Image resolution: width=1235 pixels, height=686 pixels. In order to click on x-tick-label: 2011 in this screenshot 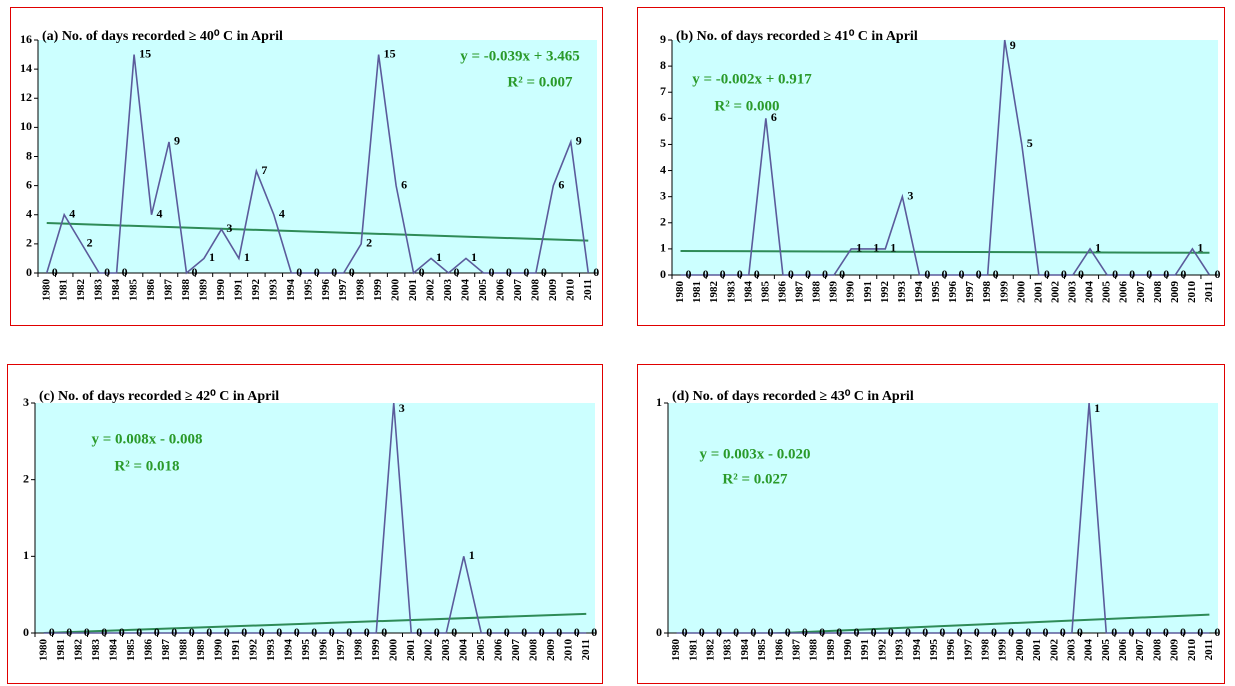, I will do `click(1209, 291)`.